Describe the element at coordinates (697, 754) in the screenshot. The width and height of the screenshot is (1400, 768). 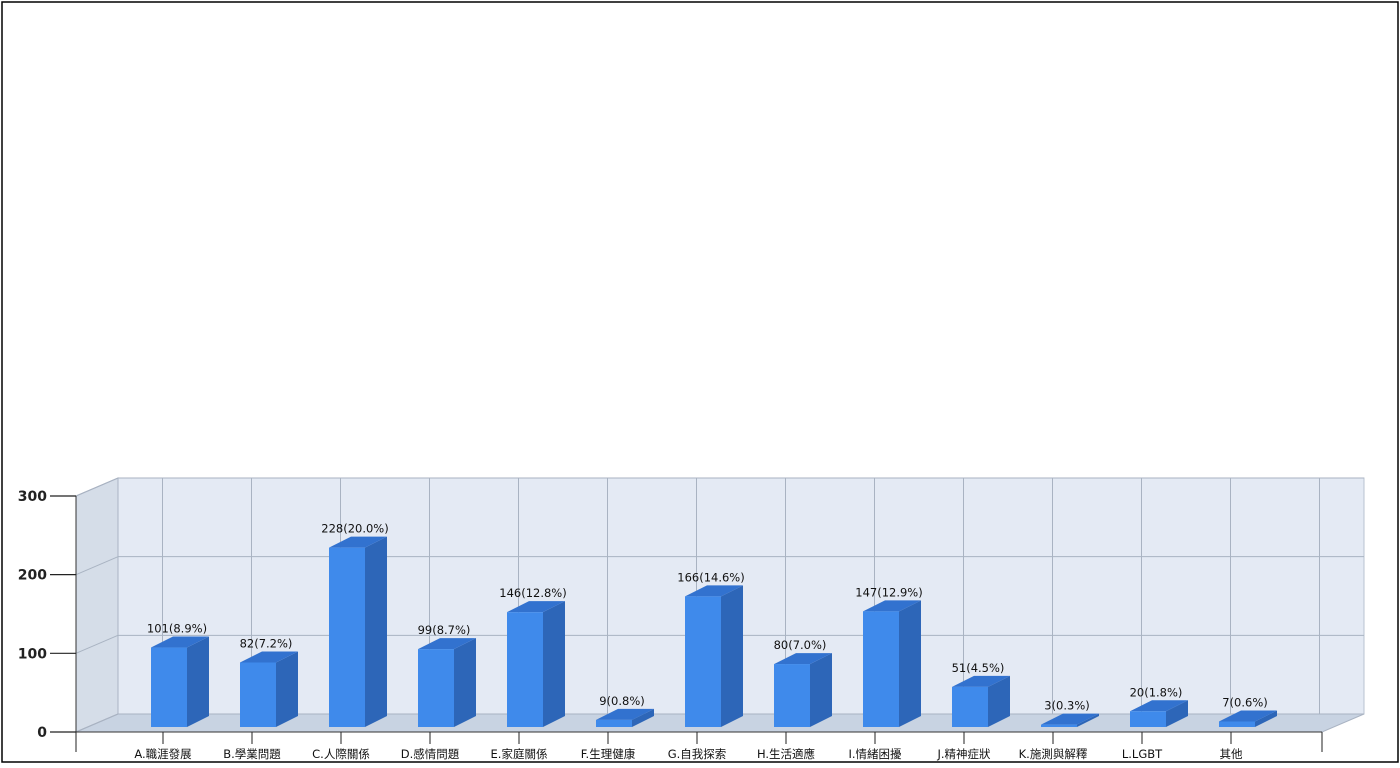
I see `x-tick-label: G.自我探索` at that location.